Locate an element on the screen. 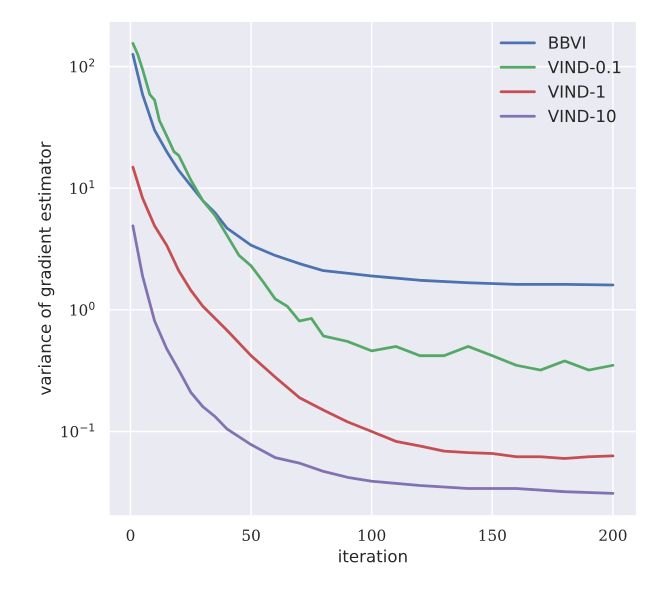 This screenshot has width=660, height=600. x-tick-label: 100 is located at coordinates (372, 535).